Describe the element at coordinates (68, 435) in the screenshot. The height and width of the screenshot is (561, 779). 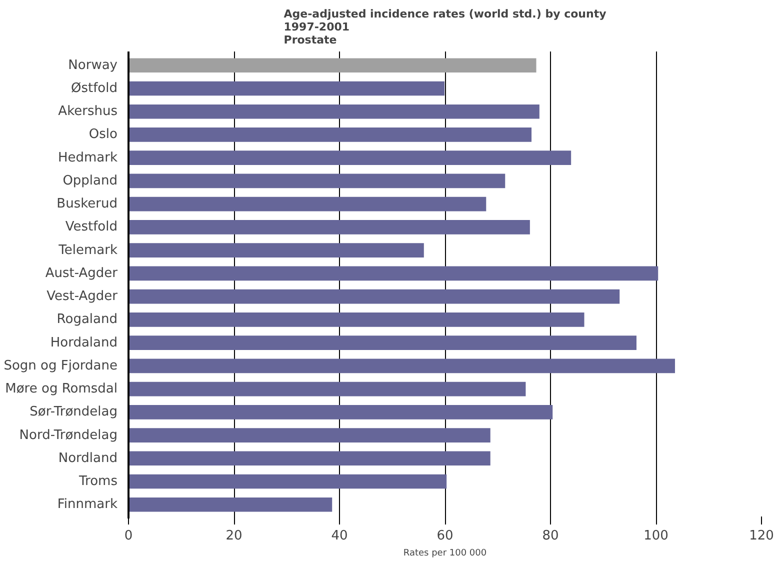
I see `y-tick-label: Nord-Trøndelag` at that location.